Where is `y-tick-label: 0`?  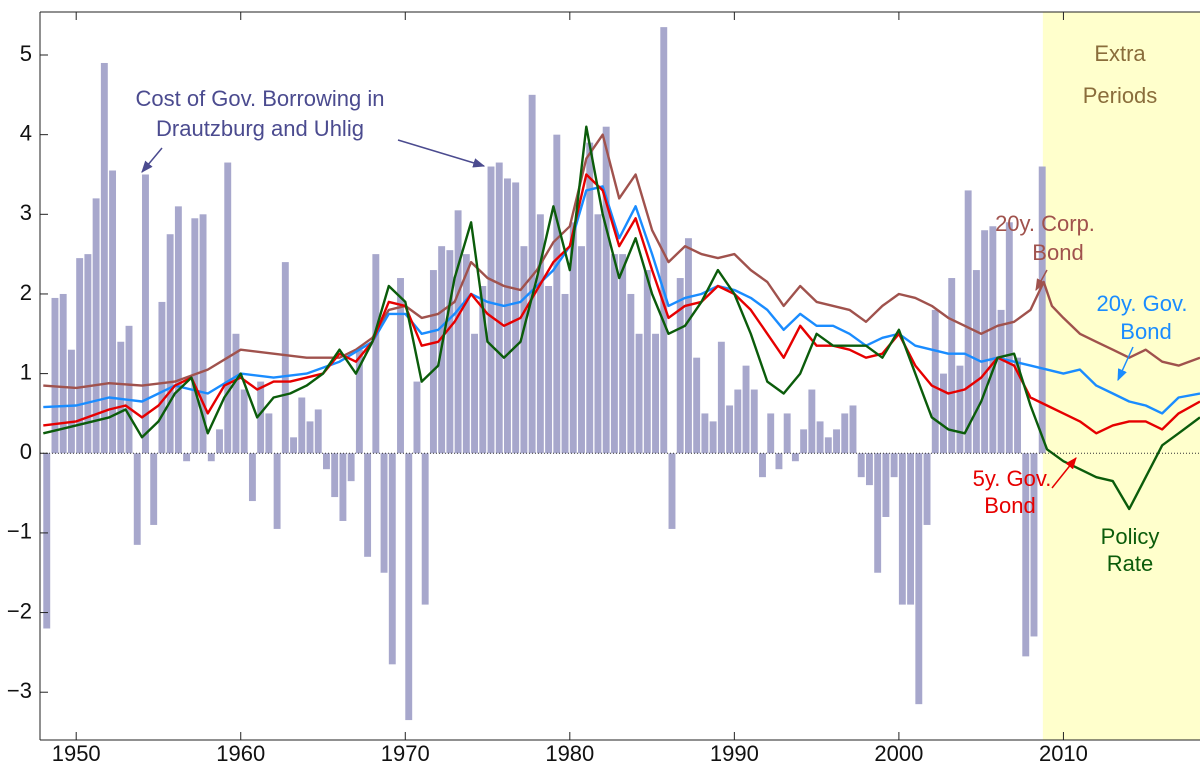
y-tick-label: 0 is located at coordinates (26, 451).